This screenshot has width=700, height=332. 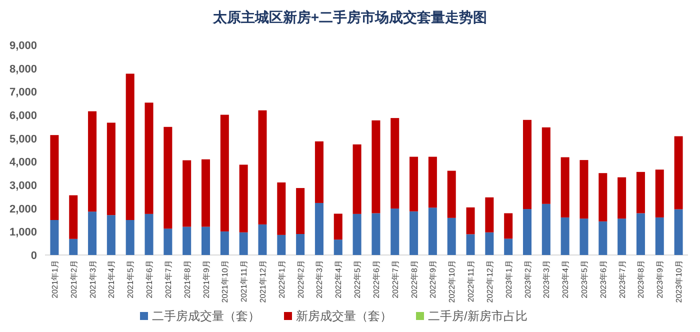 I want to click on x-tick-label: 2021年9月, so click(x=206, y=279).